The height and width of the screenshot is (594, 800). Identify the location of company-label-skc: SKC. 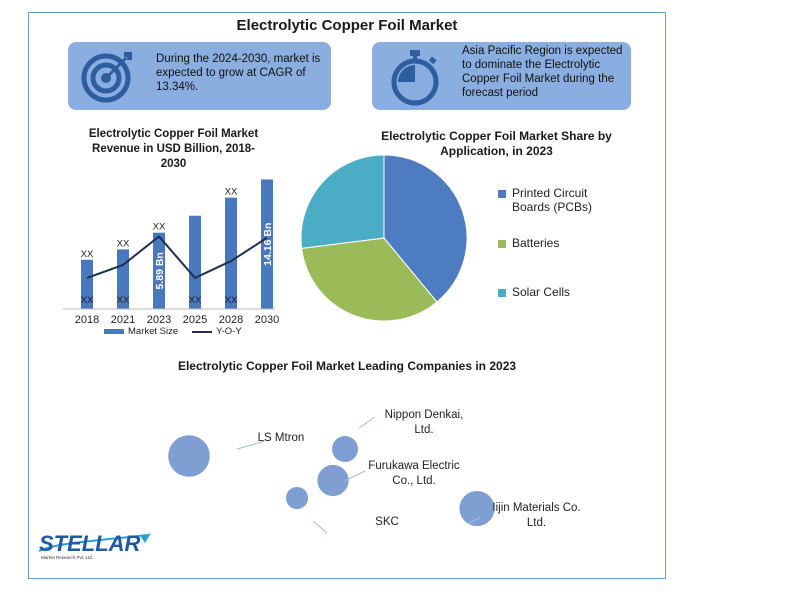
(387, 522).